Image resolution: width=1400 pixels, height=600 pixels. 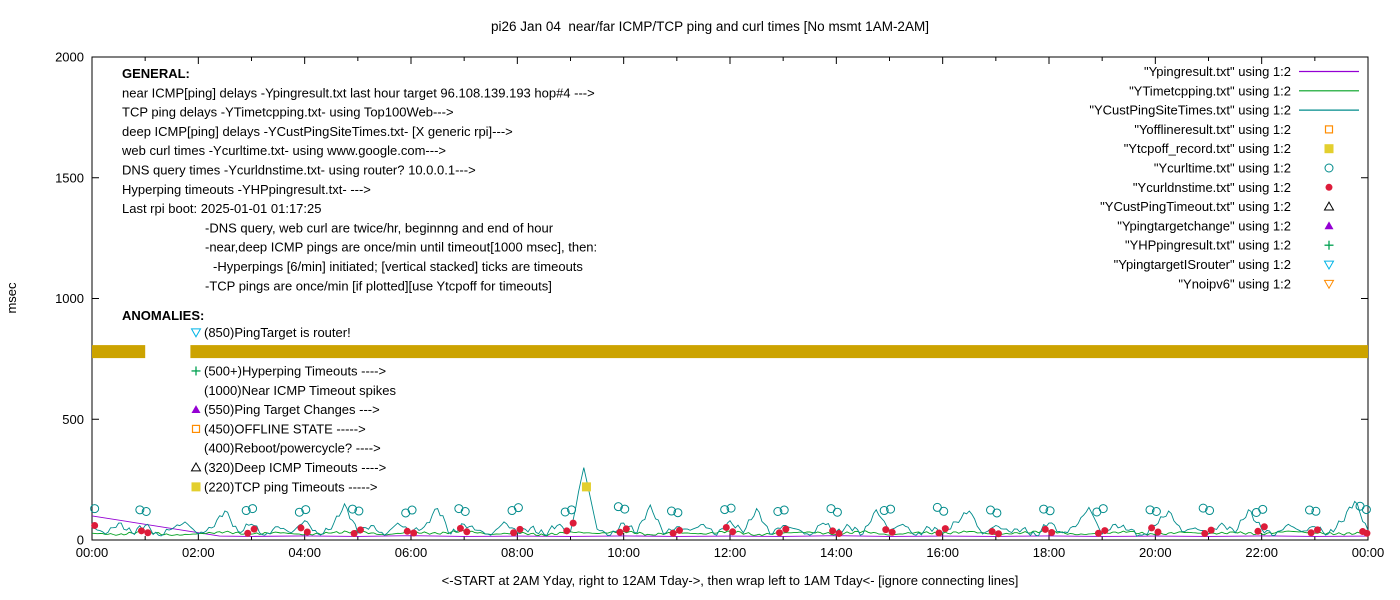 I want to click on x-tick-label: 12:00, so click(x=730, y=552).